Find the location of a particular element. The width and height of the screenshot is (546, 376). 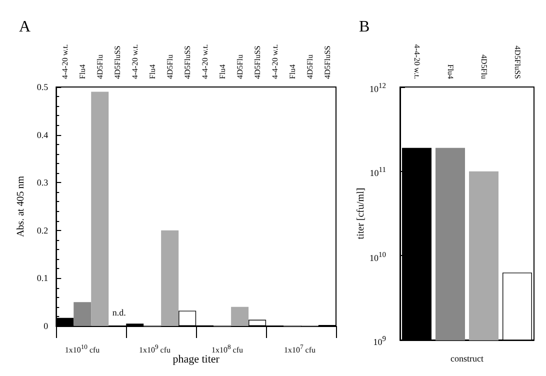

y-tick-label: 10$^{12}$ is located at coordinates (378, 87).